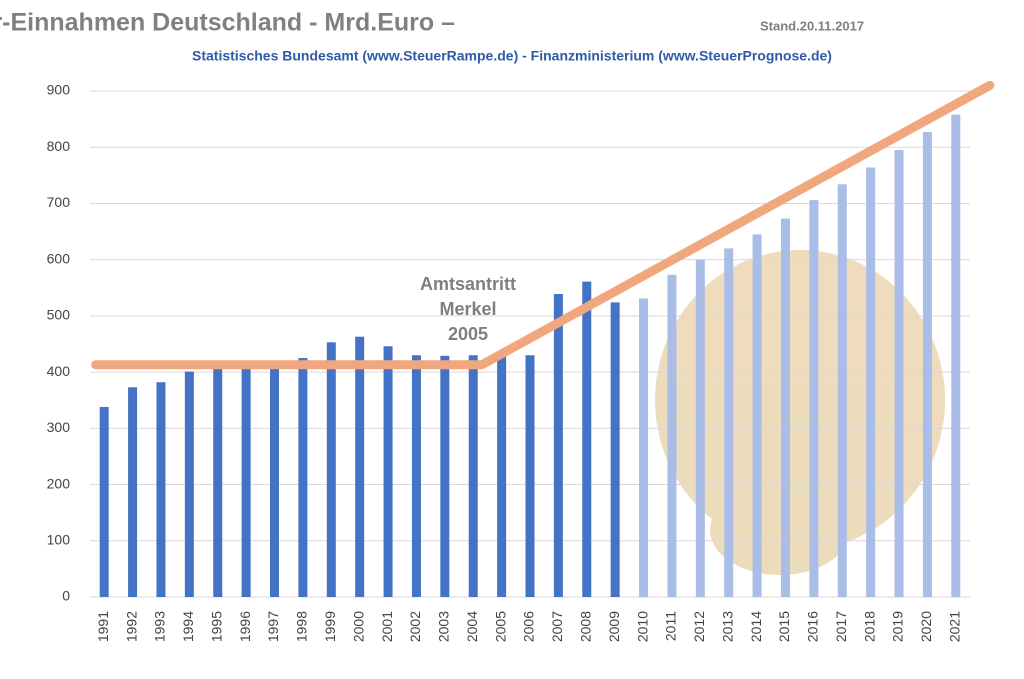 The image size is (1024, 679). Describe the element at coordinates (812, 25) in the screenshot. I see `title-note: Stand.20.11.2017` at that location.